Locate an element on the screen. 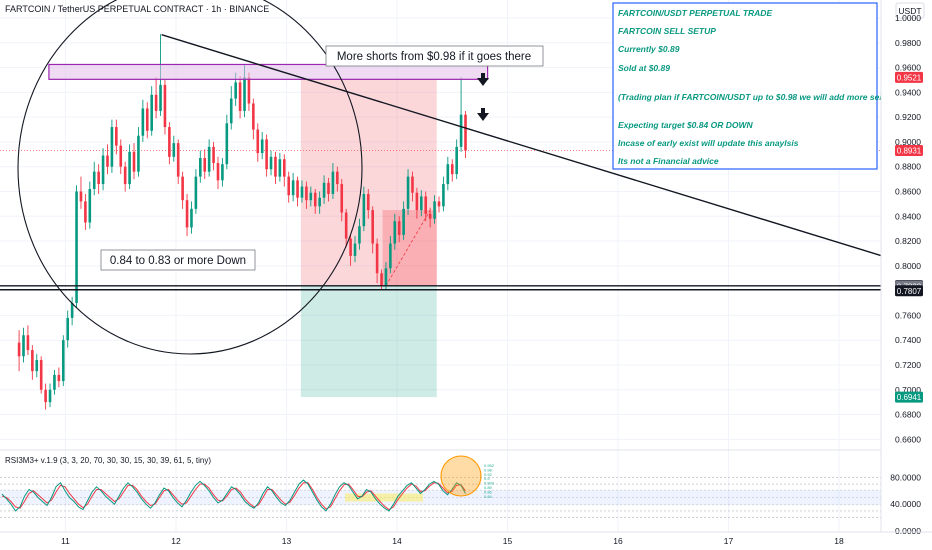 Image resolution: width=932 pixels, height=550 pixels. price-badge: 0.8931 is located at coordinates (909, 150).